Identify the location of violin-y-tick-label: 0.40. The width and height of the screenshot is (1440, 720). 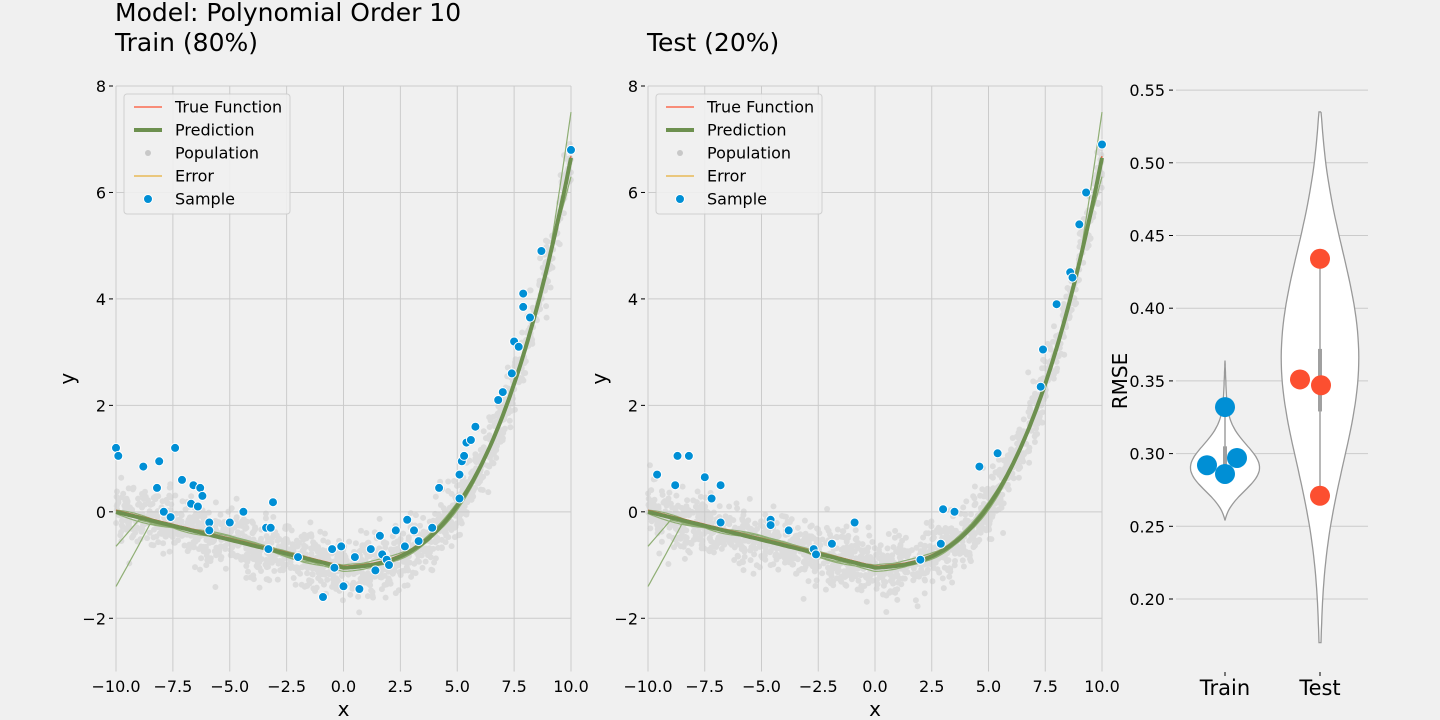
(1147, 308).